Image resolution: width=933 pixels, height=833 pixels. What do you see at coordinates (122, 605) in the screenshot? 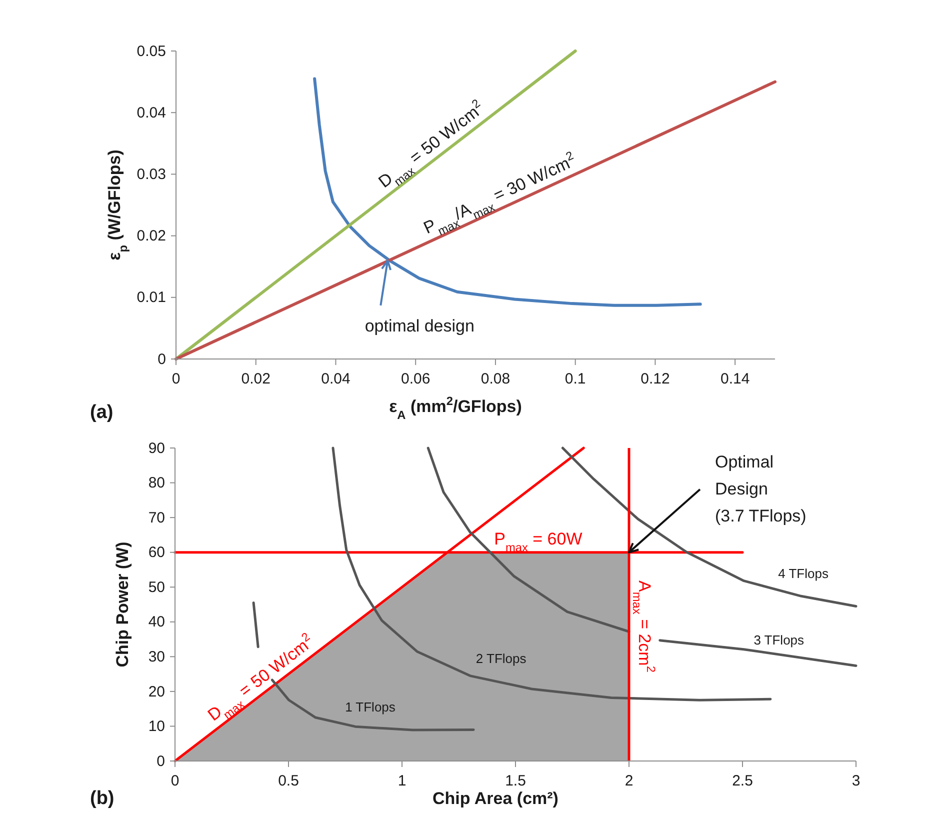
I see `y-axis-title: Chip Power (W)` at bounding box center [122, 605].